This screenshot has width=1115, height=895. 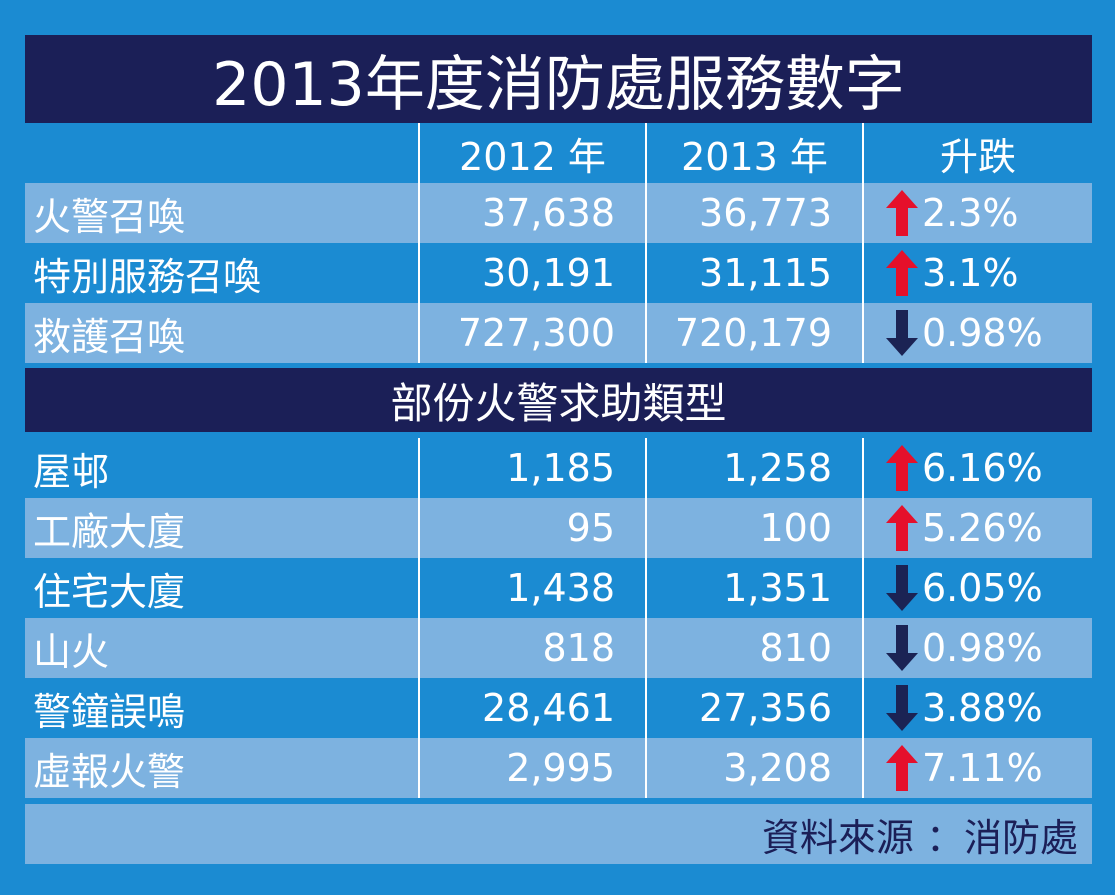 I want to click on table-row: 火警召喚 37,638 36,773 2.3%, so click(x=558, y=213).